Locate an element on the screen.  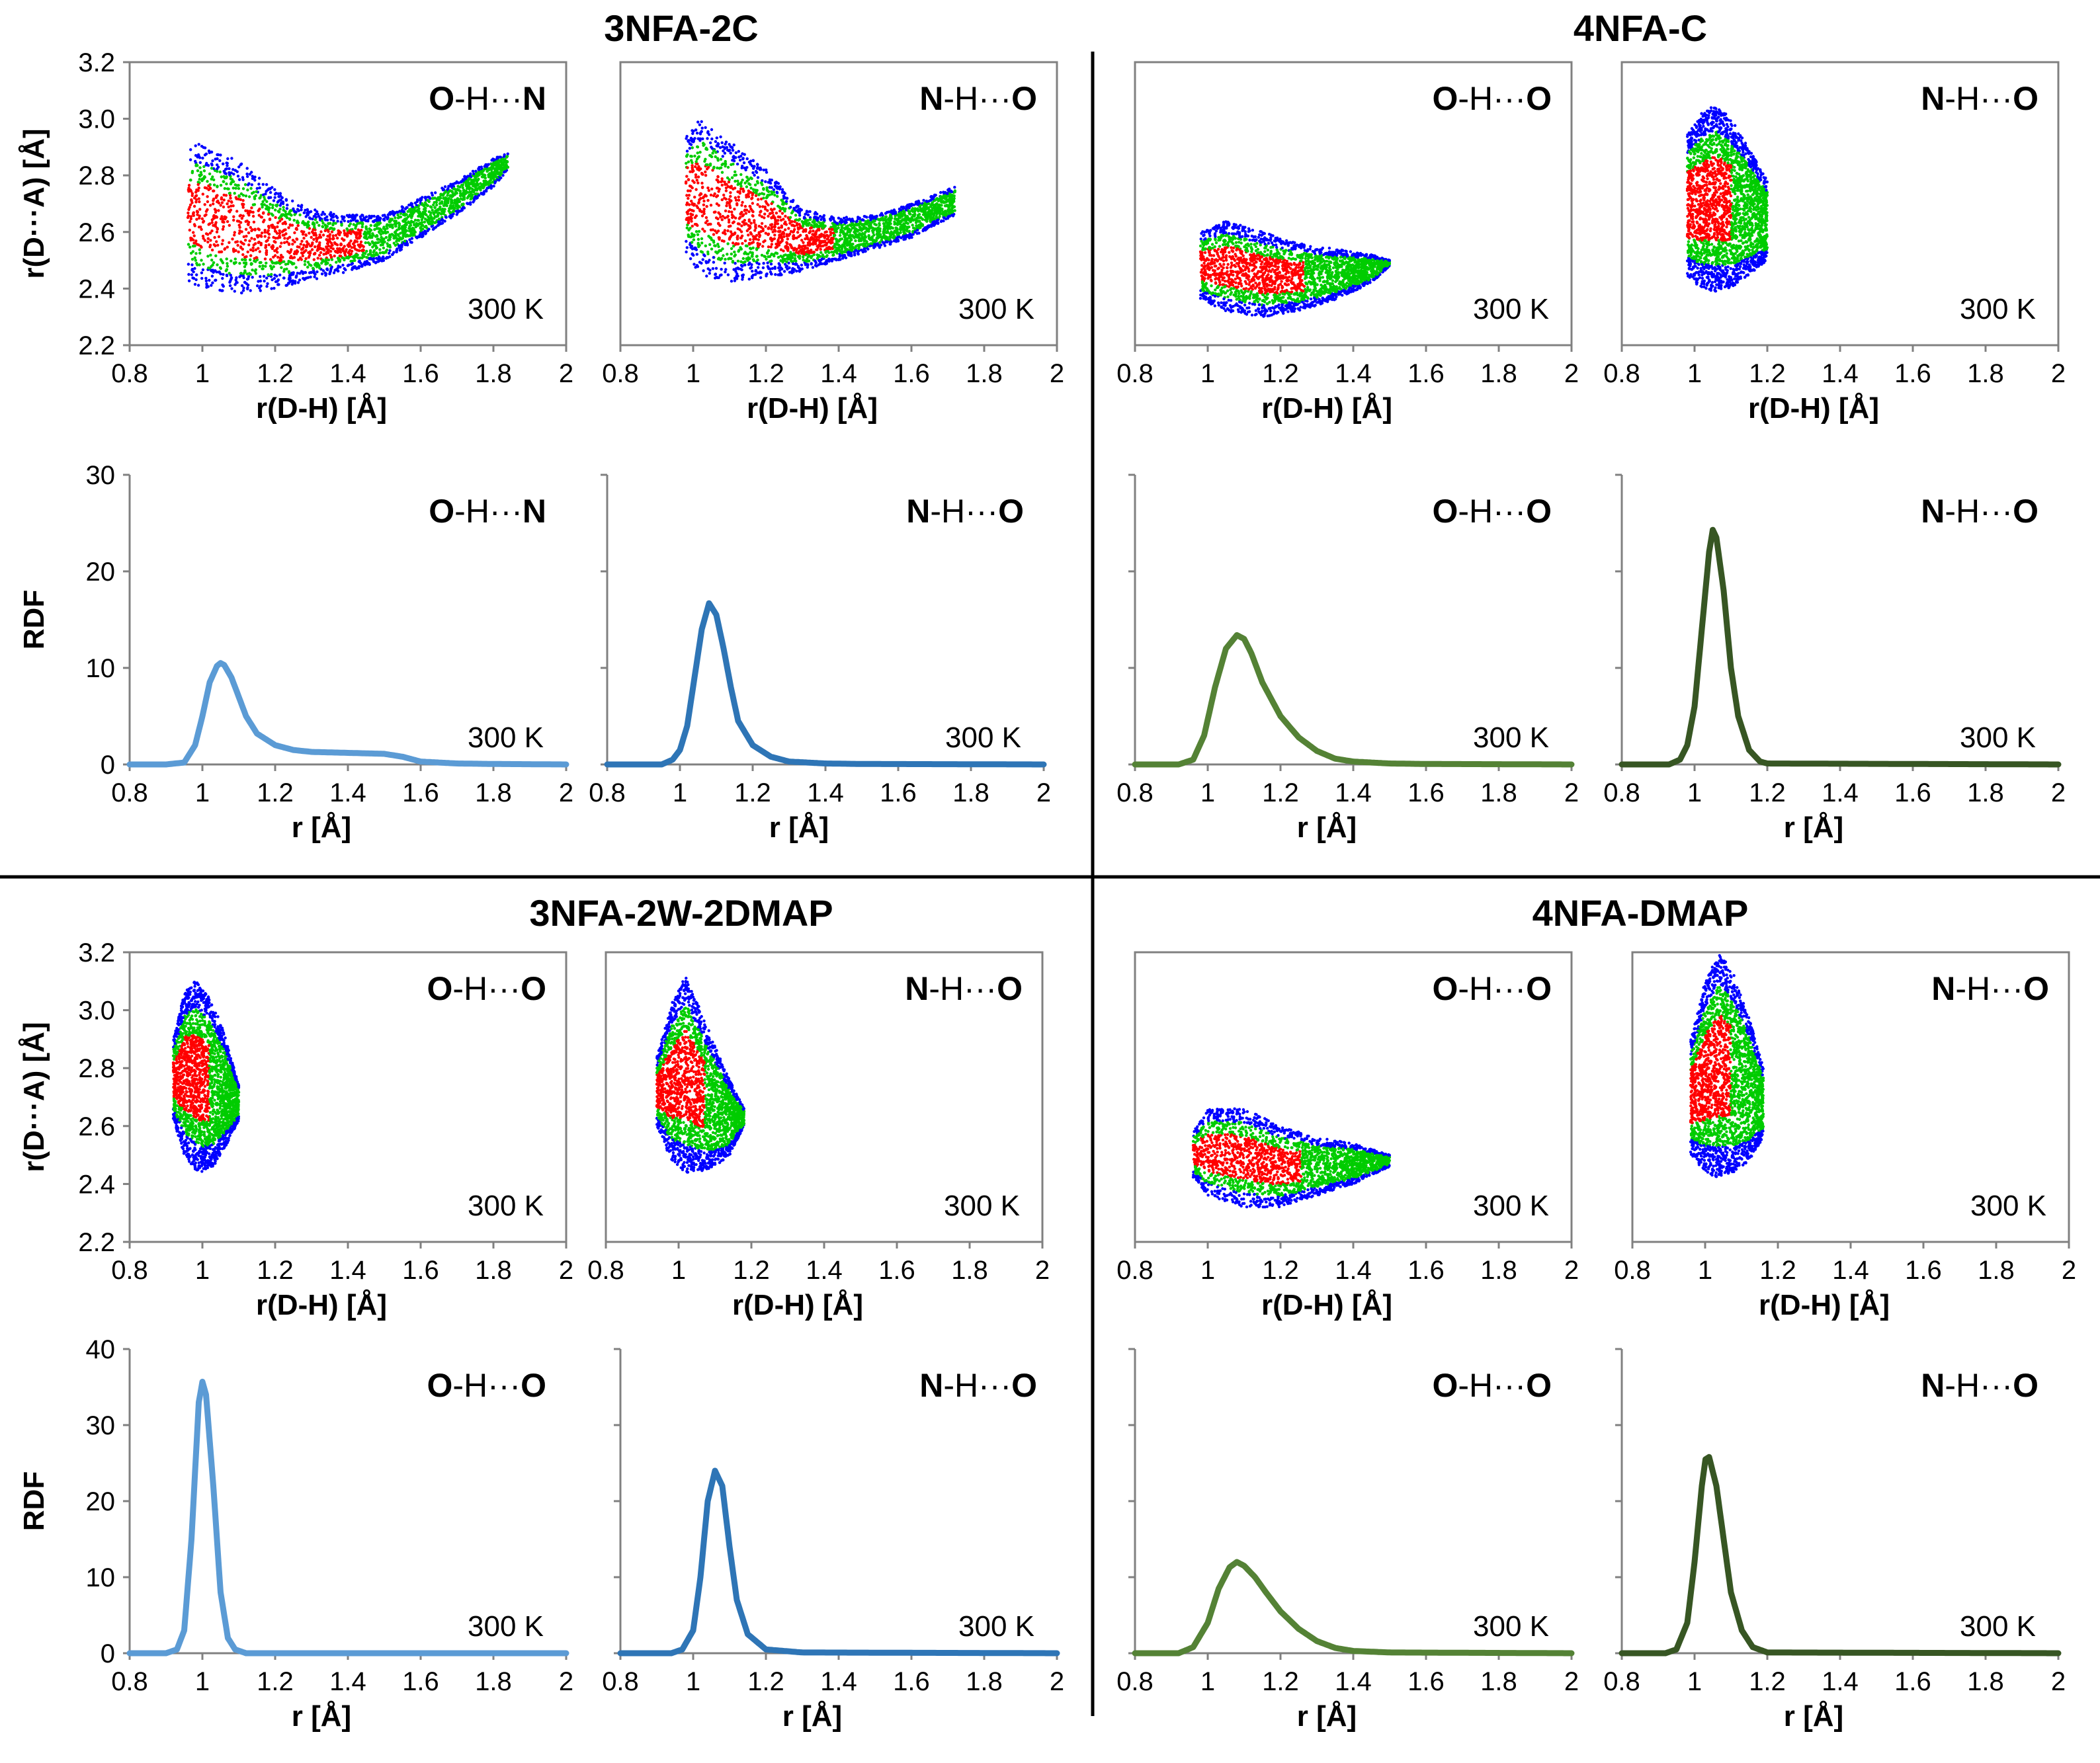
x-tick-label: 2 is located at coordinates (566, 373).